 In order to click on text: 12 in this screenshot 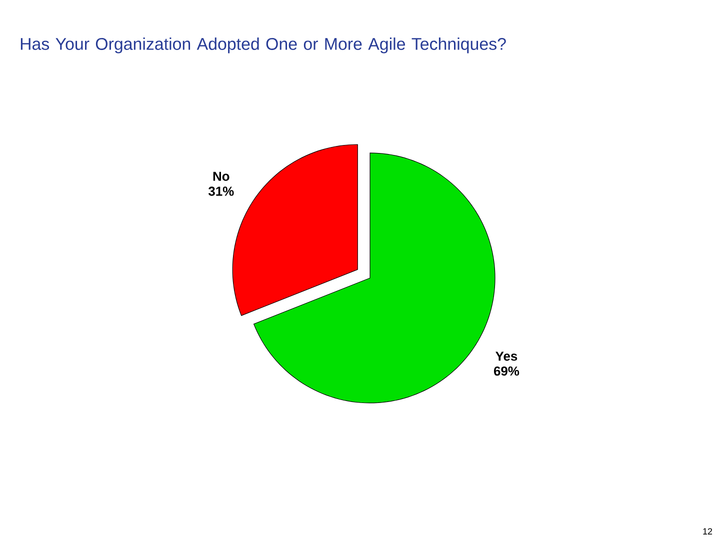, I will do `click(707, 531)`.